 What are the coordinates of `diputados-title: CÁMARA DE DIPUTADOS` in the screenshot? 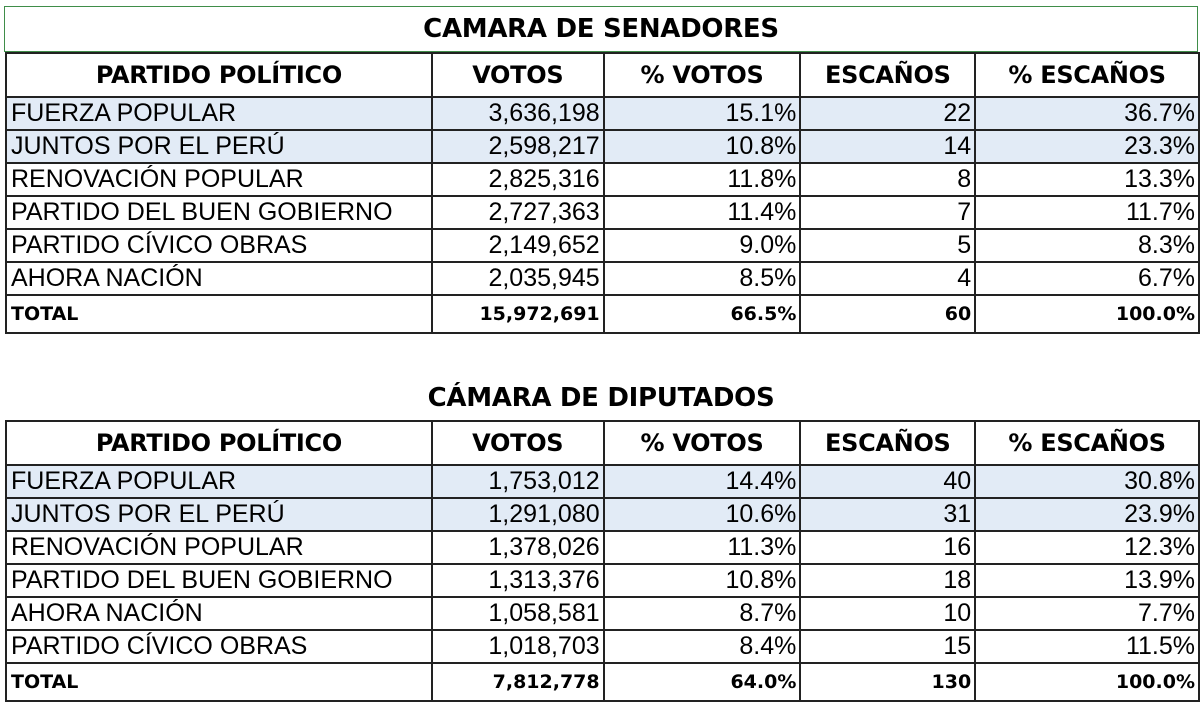 It's located at (601, 398).